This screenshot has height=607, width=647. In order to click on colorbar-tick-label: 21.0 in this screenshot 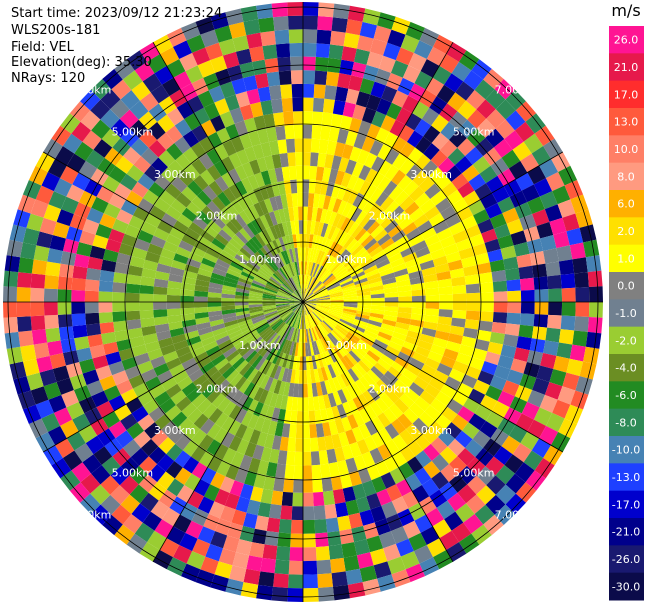, I will do `click(626, 67)`.